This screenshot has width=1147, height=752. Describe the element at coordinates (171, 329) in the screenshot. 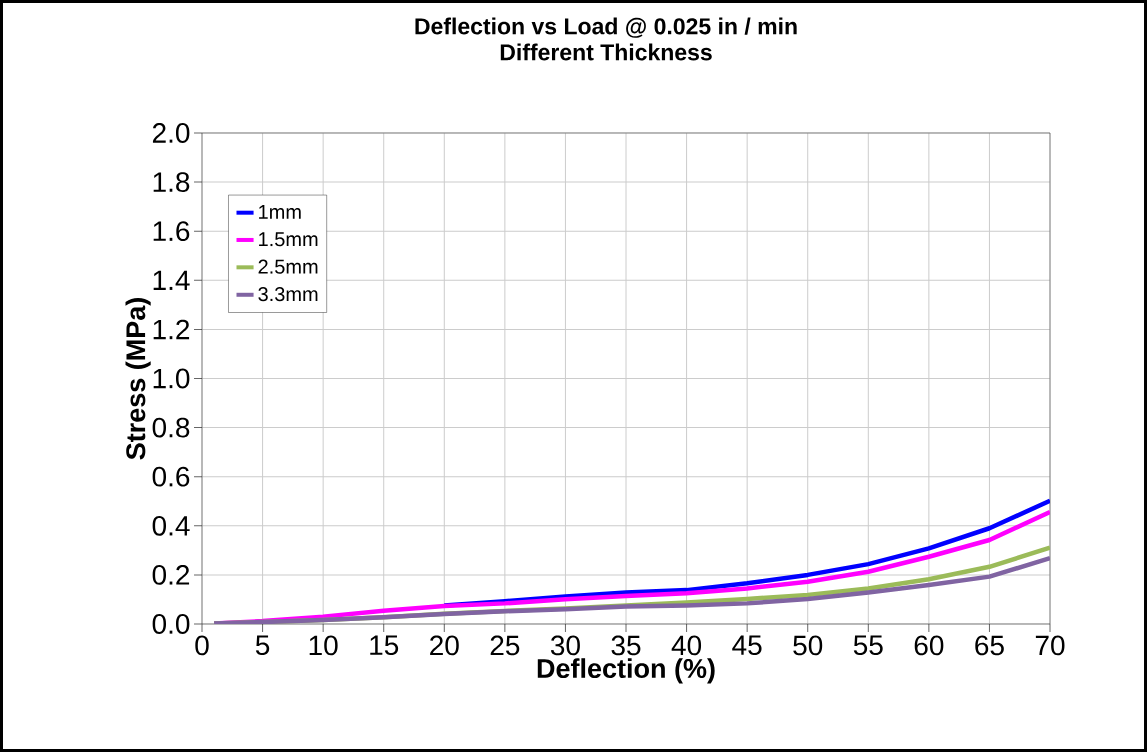

I see `y-tick-label: 1.2` at that location.